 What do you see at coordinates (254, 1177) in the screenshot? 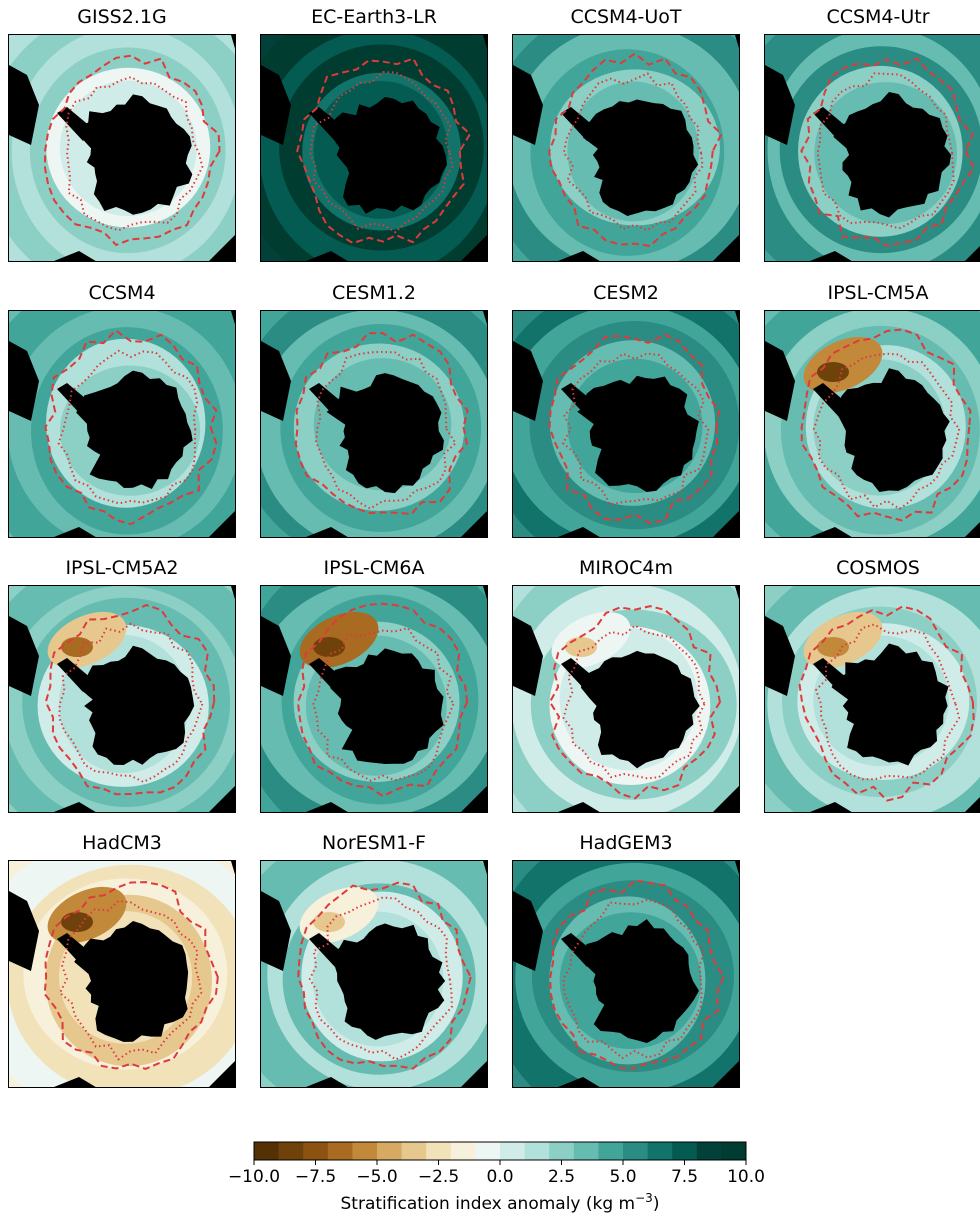
I see `colorbar-tick-label: −10.0` at bounding box center [254, 1177].